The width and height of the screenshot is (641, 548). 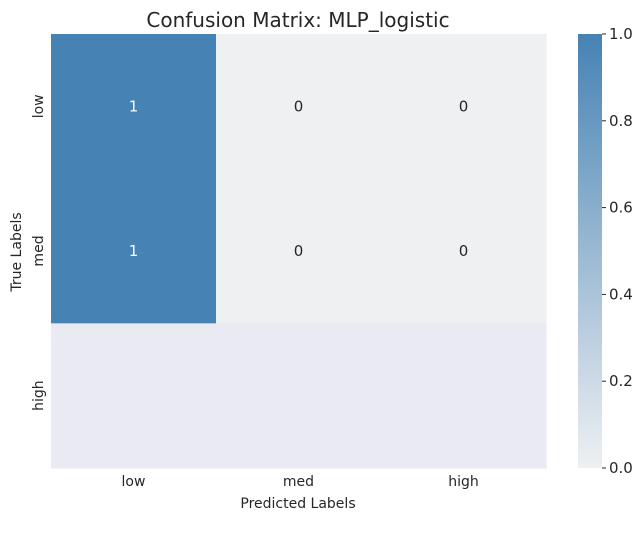 I want to click on colorbar-tick-label: 0.2, so click(x=621, y=381).